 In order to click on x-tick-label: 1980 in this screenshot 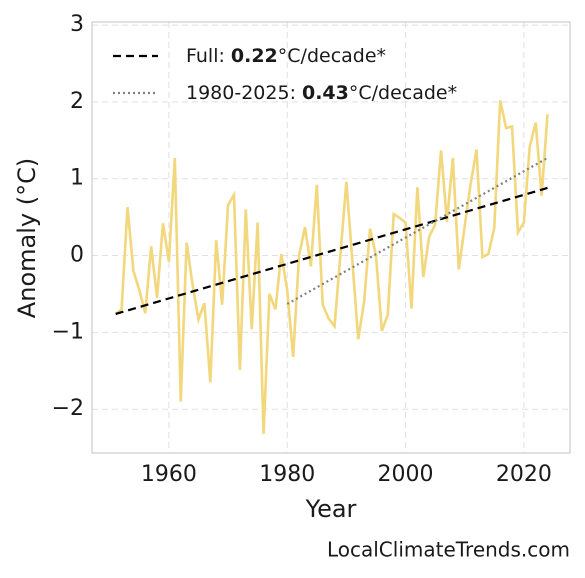, I will do `click(287, 474)`.